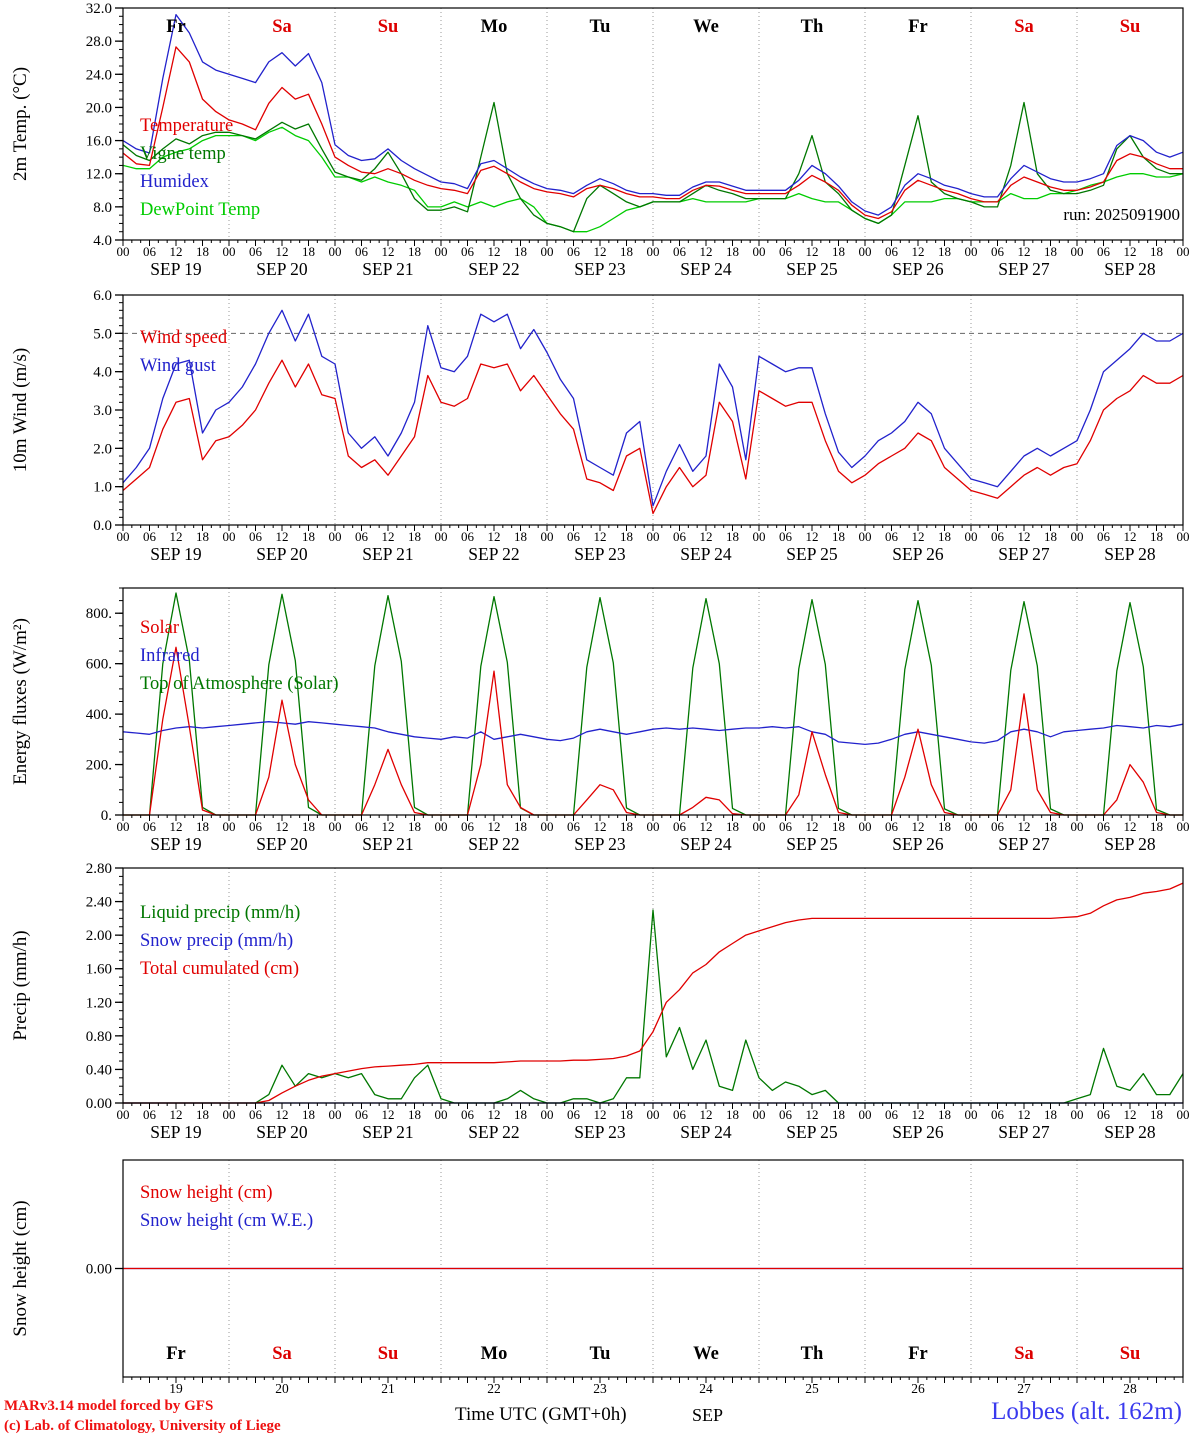 The image size is (1194, 1440). Describe the element at coordinates (226, 1221) in the screenshot. I see `legend-snow-height-we: Snow height (cm W.E.)` at that location.